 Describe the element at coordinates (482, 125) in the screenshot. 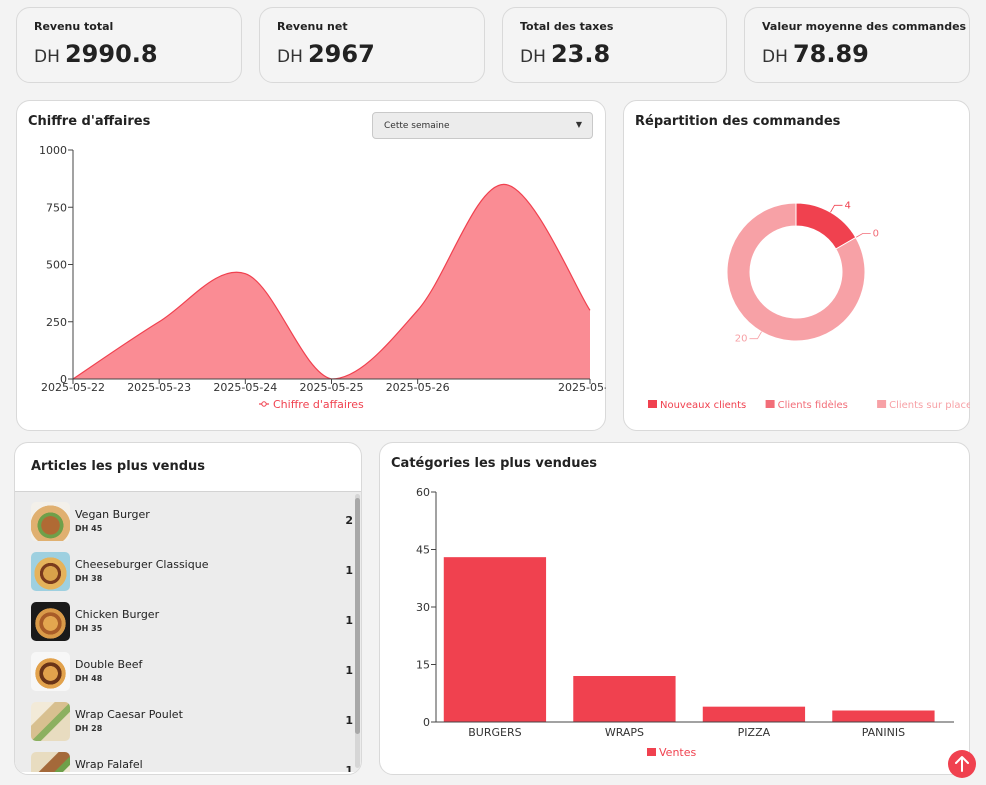

I see `period-select: Cette semaine ▼` at that location.